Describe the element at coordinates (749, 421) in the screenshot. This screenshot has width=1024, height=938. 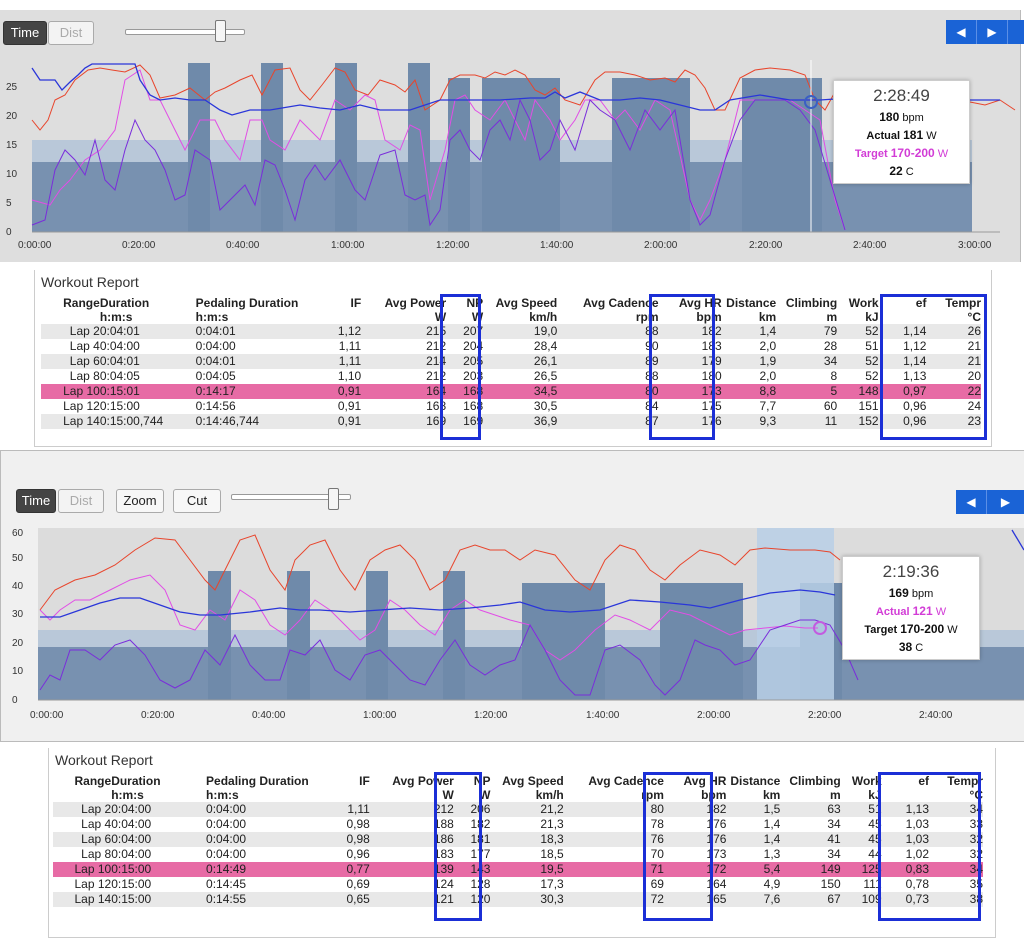
I see `table-cell: 9,3` at that location.